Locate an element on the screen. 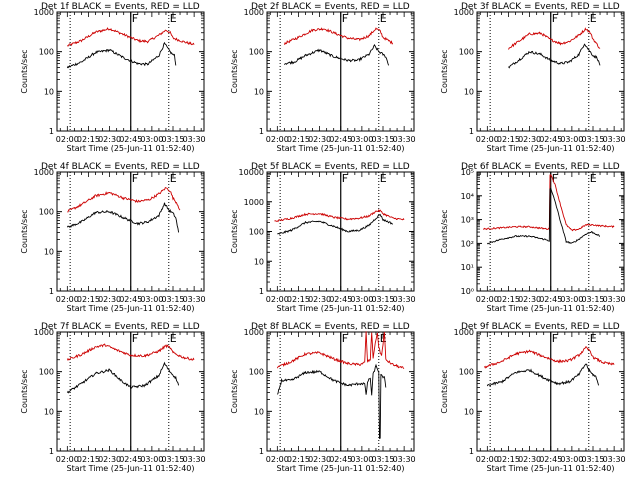 Image resolution: width=640 pixels, height=480 pixels. y-tick-label: 10000 is located at coordinates (251, 172).